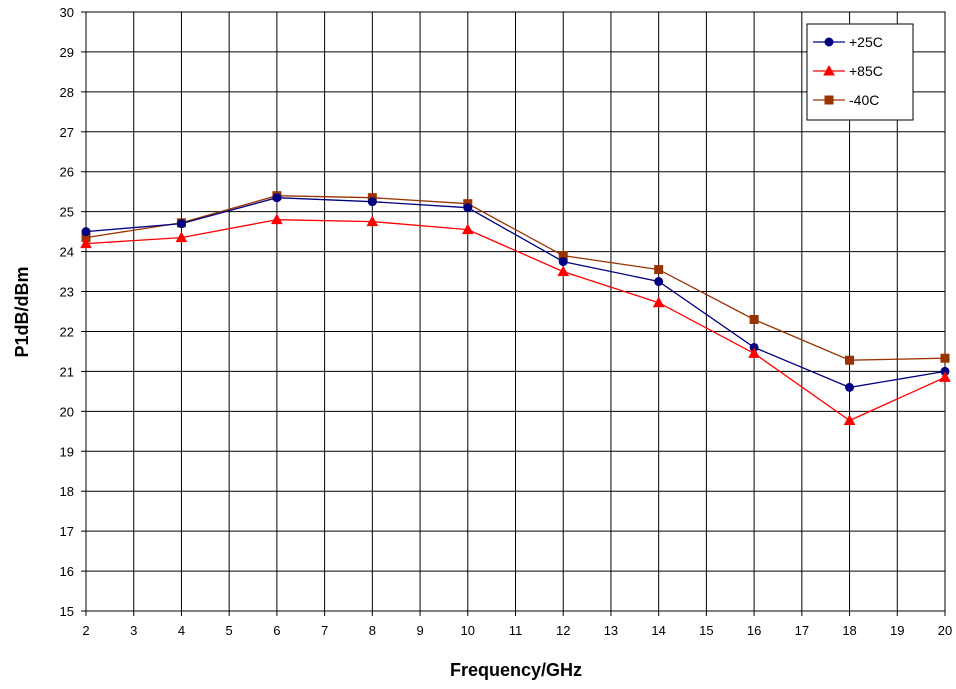 Image resolution: width=956 pixels, height=689 pixels. What do you see at coordinates (85, 630) in the screenshot?
I see `x-tick-label: 2` at bounding box center [85, 630].